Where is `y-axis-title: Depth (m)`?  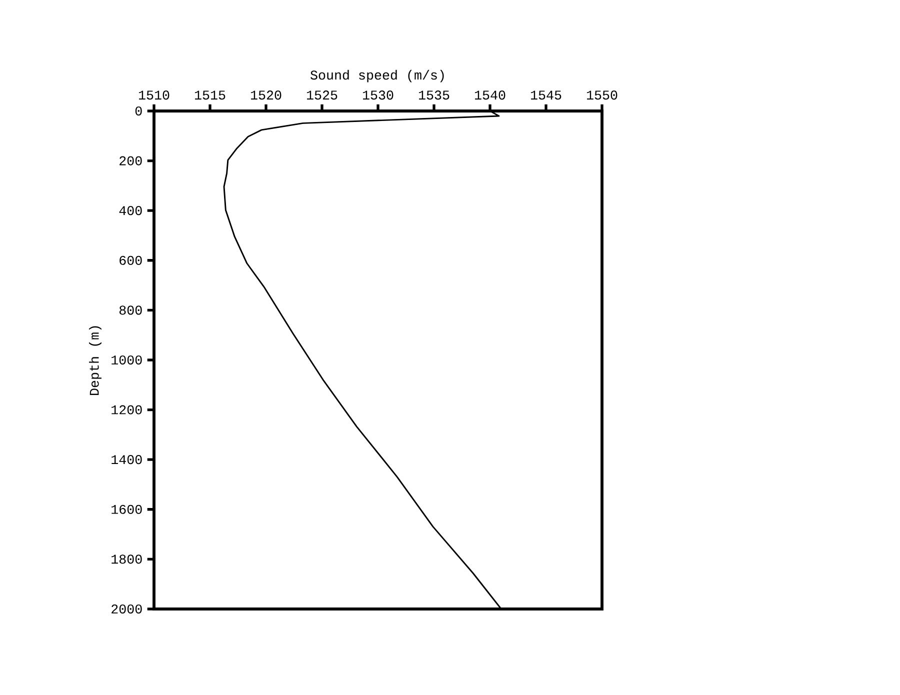
y-axis-title: Depth (m) is located at coordinates (95, 360).